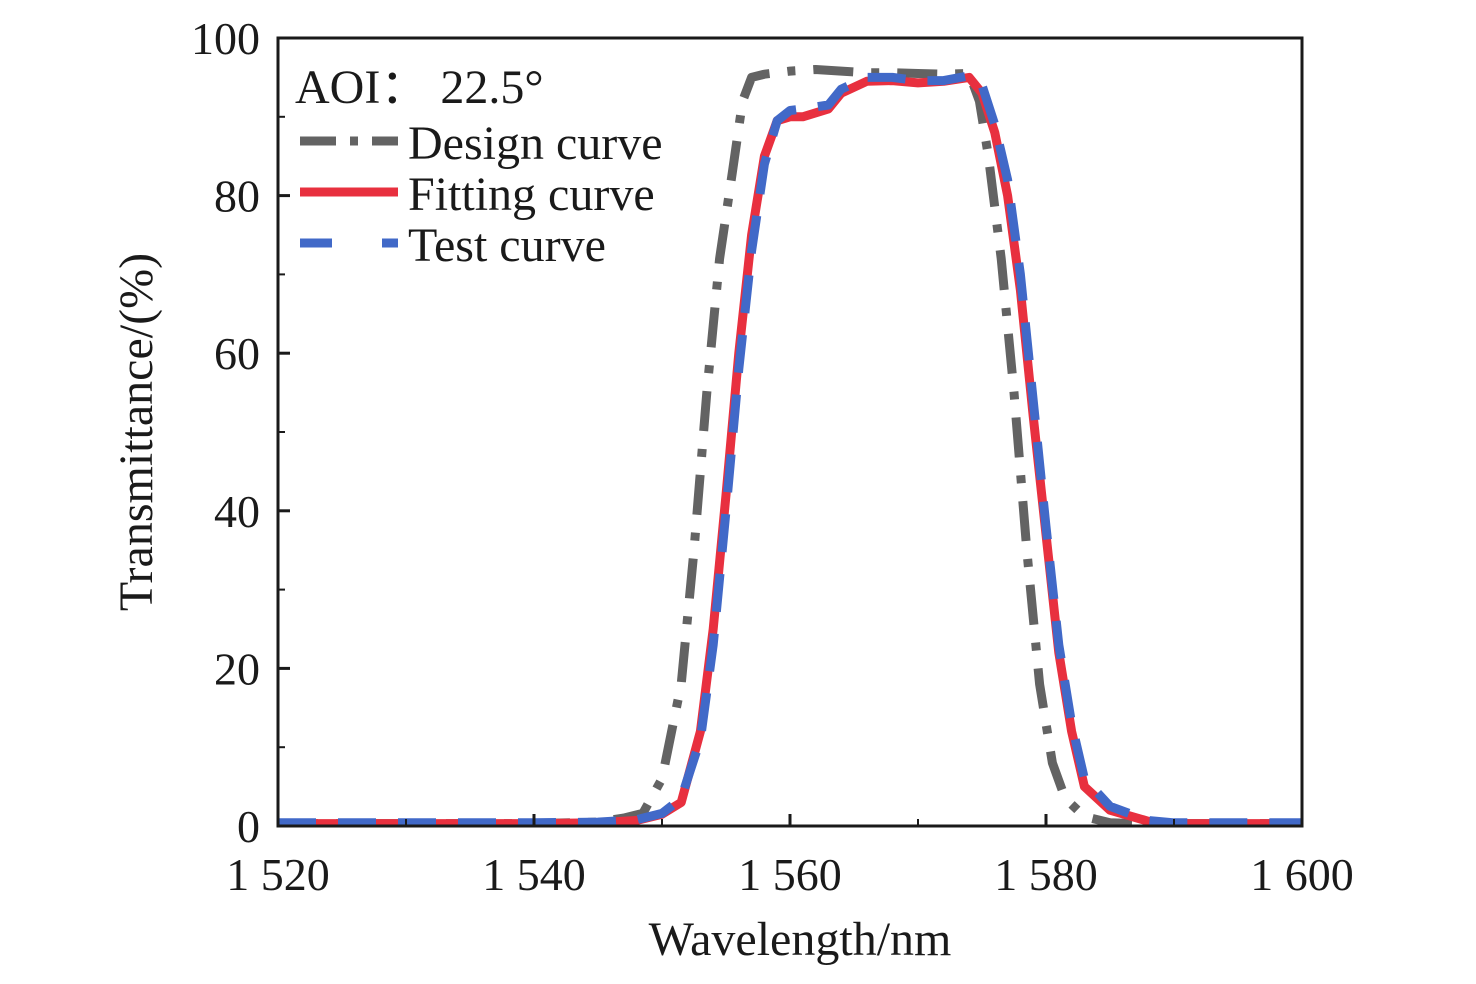 This screenshot has width=1476, height=984. What do you see at coordinates (237, 353) in the screenshot?
I see `y-tick-label: 60` at bounding box center [237, 353].